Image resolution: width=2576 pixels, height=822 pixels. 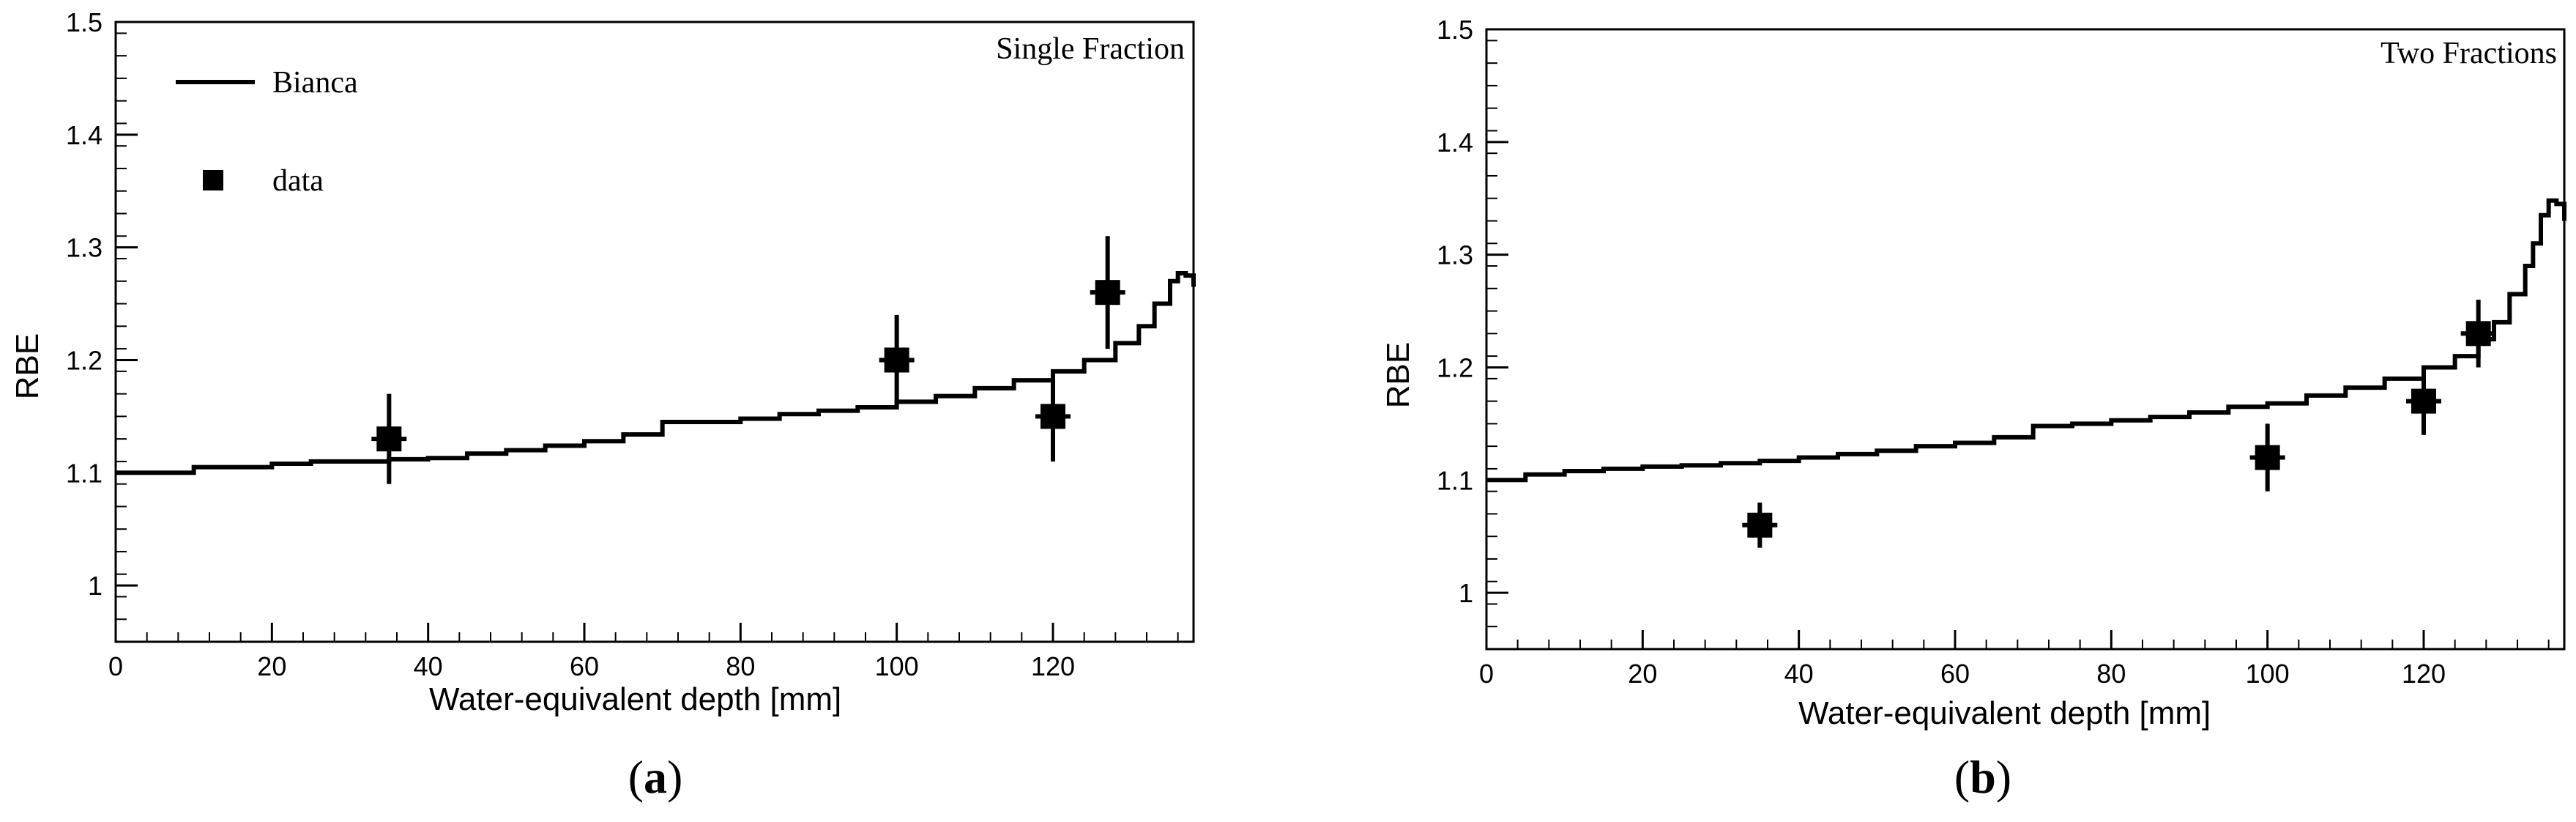 I want to click on panel-label-a: (a), so click(x=655, y=777).